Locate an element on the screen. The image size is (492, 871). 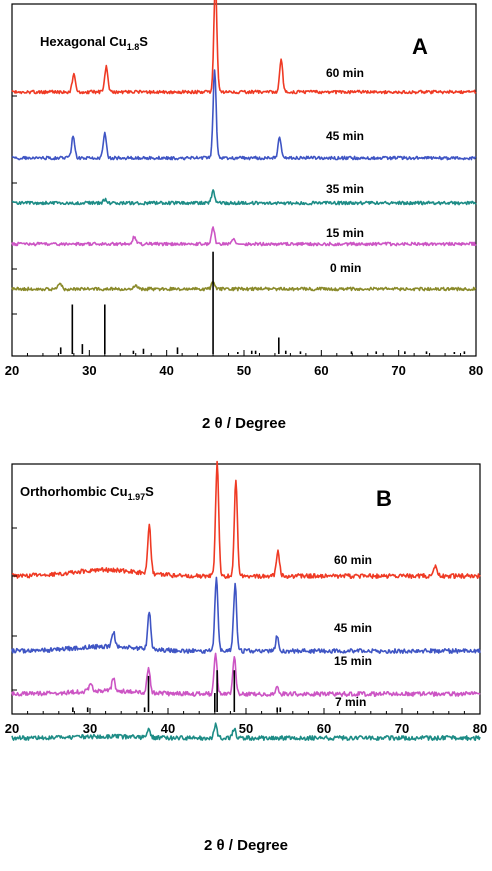
trace-label: 7 min is located at coordinates (350, 702).